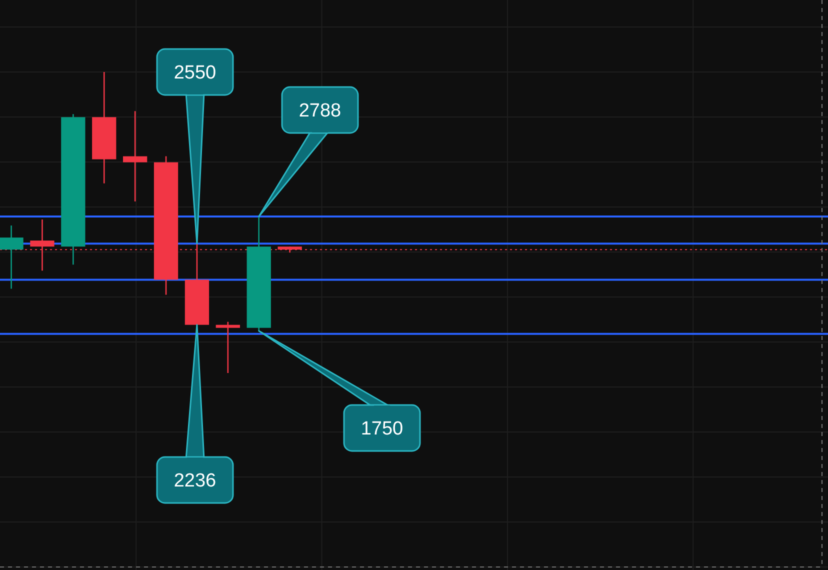 The width and height of the screenshot is (828, 570). Describe the element at coordinates (195, 73) in the screenshot. I see `annotation: 2550` at that location.